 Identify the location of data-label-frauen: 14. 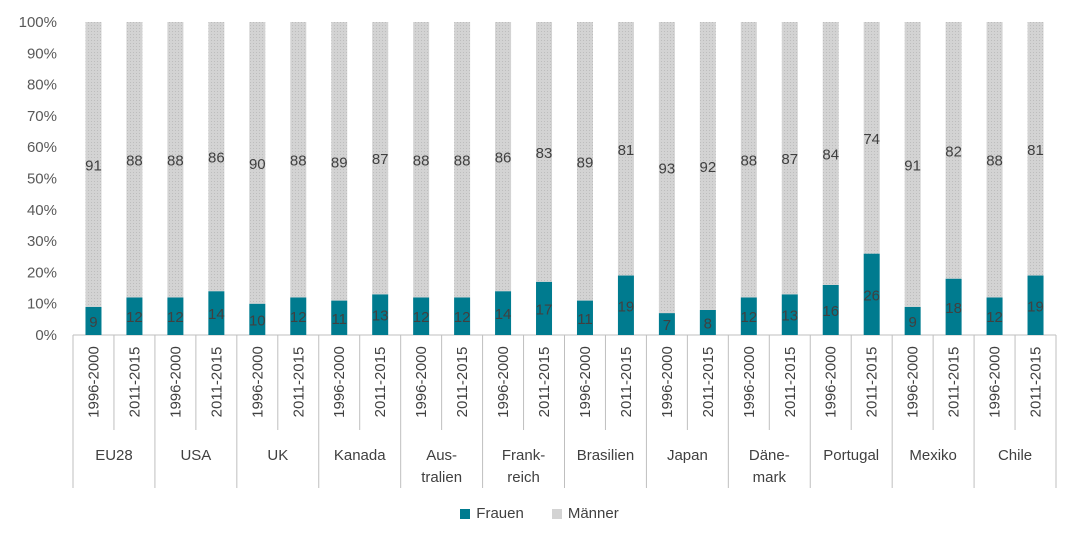
(503, 314).